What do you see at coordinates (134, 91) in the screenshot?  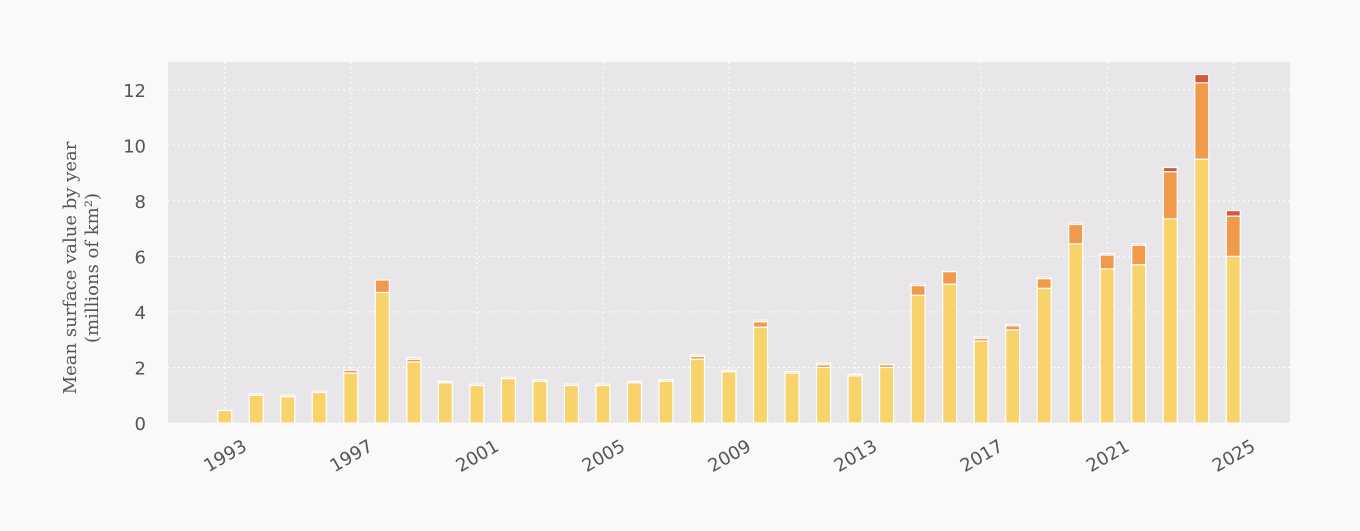 I see `y-tick-label: 12` at bounding box center [134, 91].